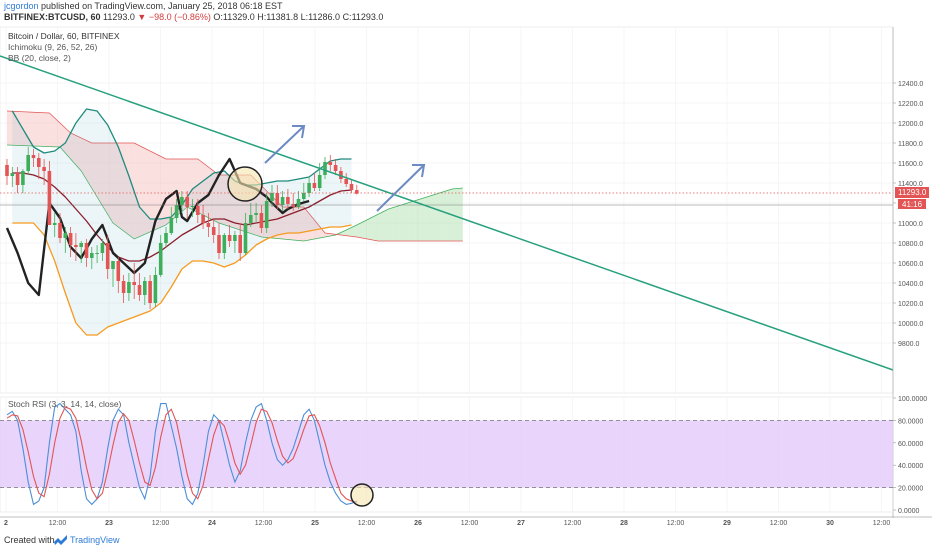  Describe the element at coordinates (910, 124) in the screenshot. I see `price-tick-label: 12000.0` at that location.